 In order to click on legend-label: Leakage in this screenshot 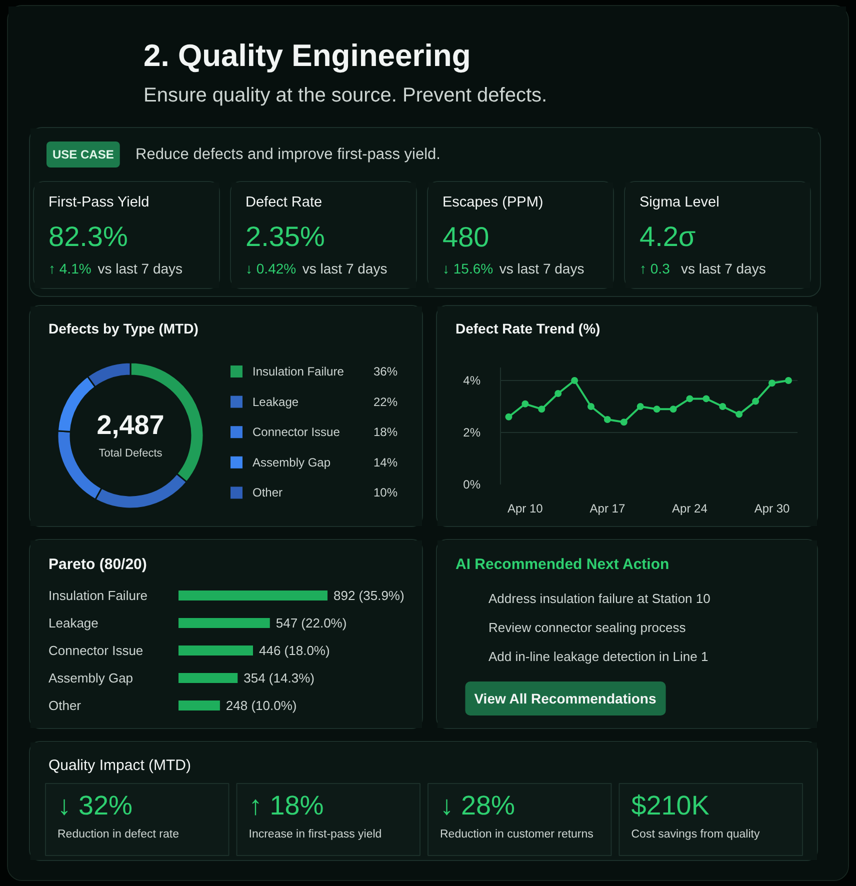, I will do `click(275, 401)`.